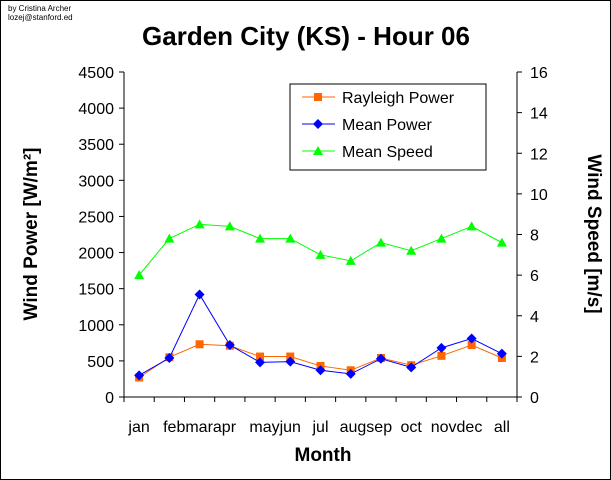  I want to click on left-y-tick-label: 3500, so click(96, 145).